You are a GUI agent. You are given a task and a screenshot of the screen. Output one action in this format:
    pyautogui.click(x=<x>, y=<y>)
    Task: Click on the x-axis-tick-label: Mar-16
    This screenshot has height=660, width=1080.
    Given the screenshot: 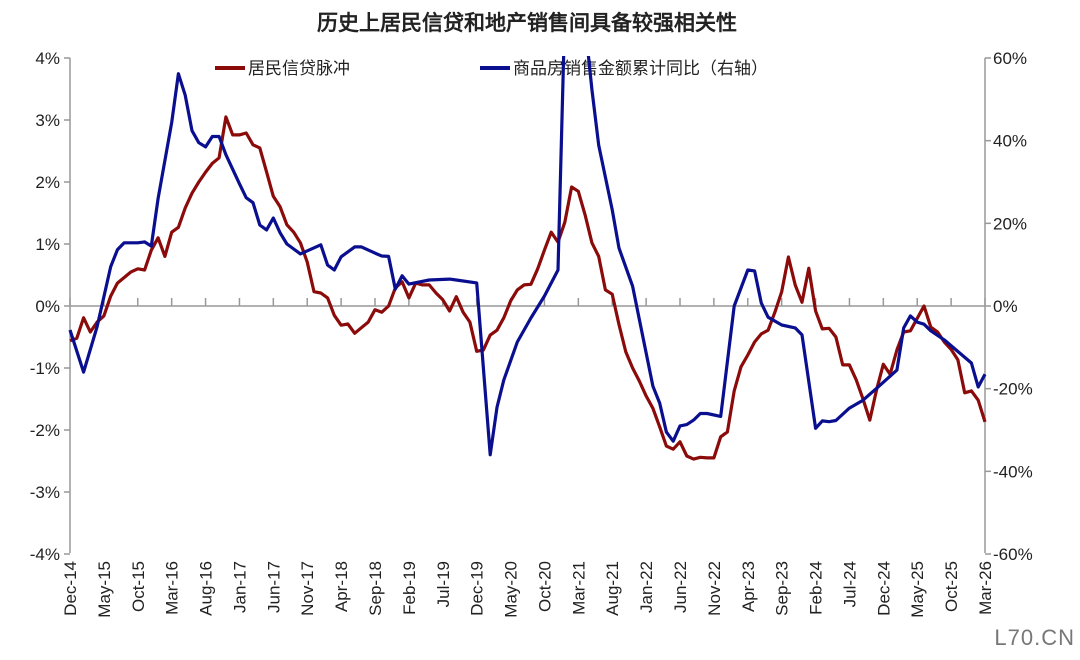 What is the action you would take?
    pyautogui.click(x=172, y=588)
    